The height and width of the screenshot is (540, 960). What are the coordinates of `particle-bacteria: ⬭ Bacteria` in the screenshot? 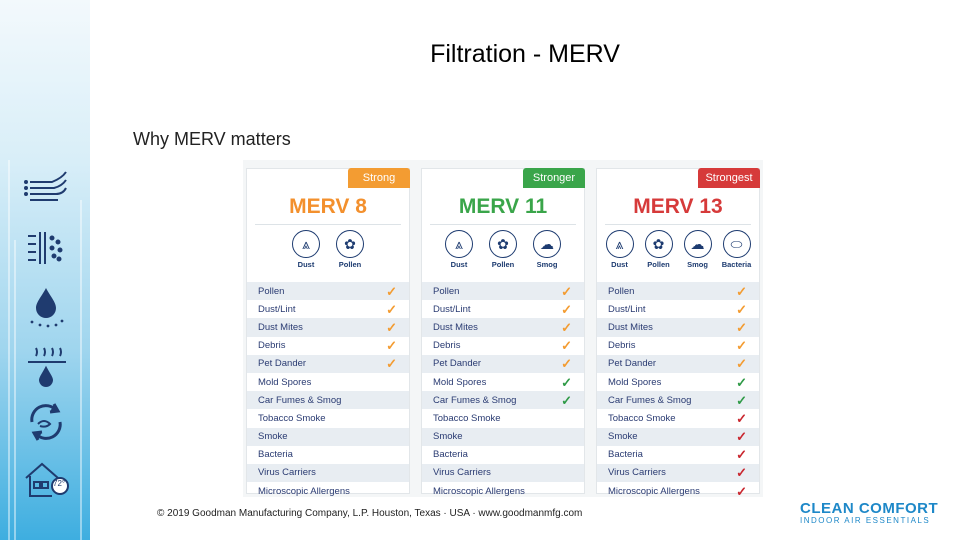 It's located at (736, 252).